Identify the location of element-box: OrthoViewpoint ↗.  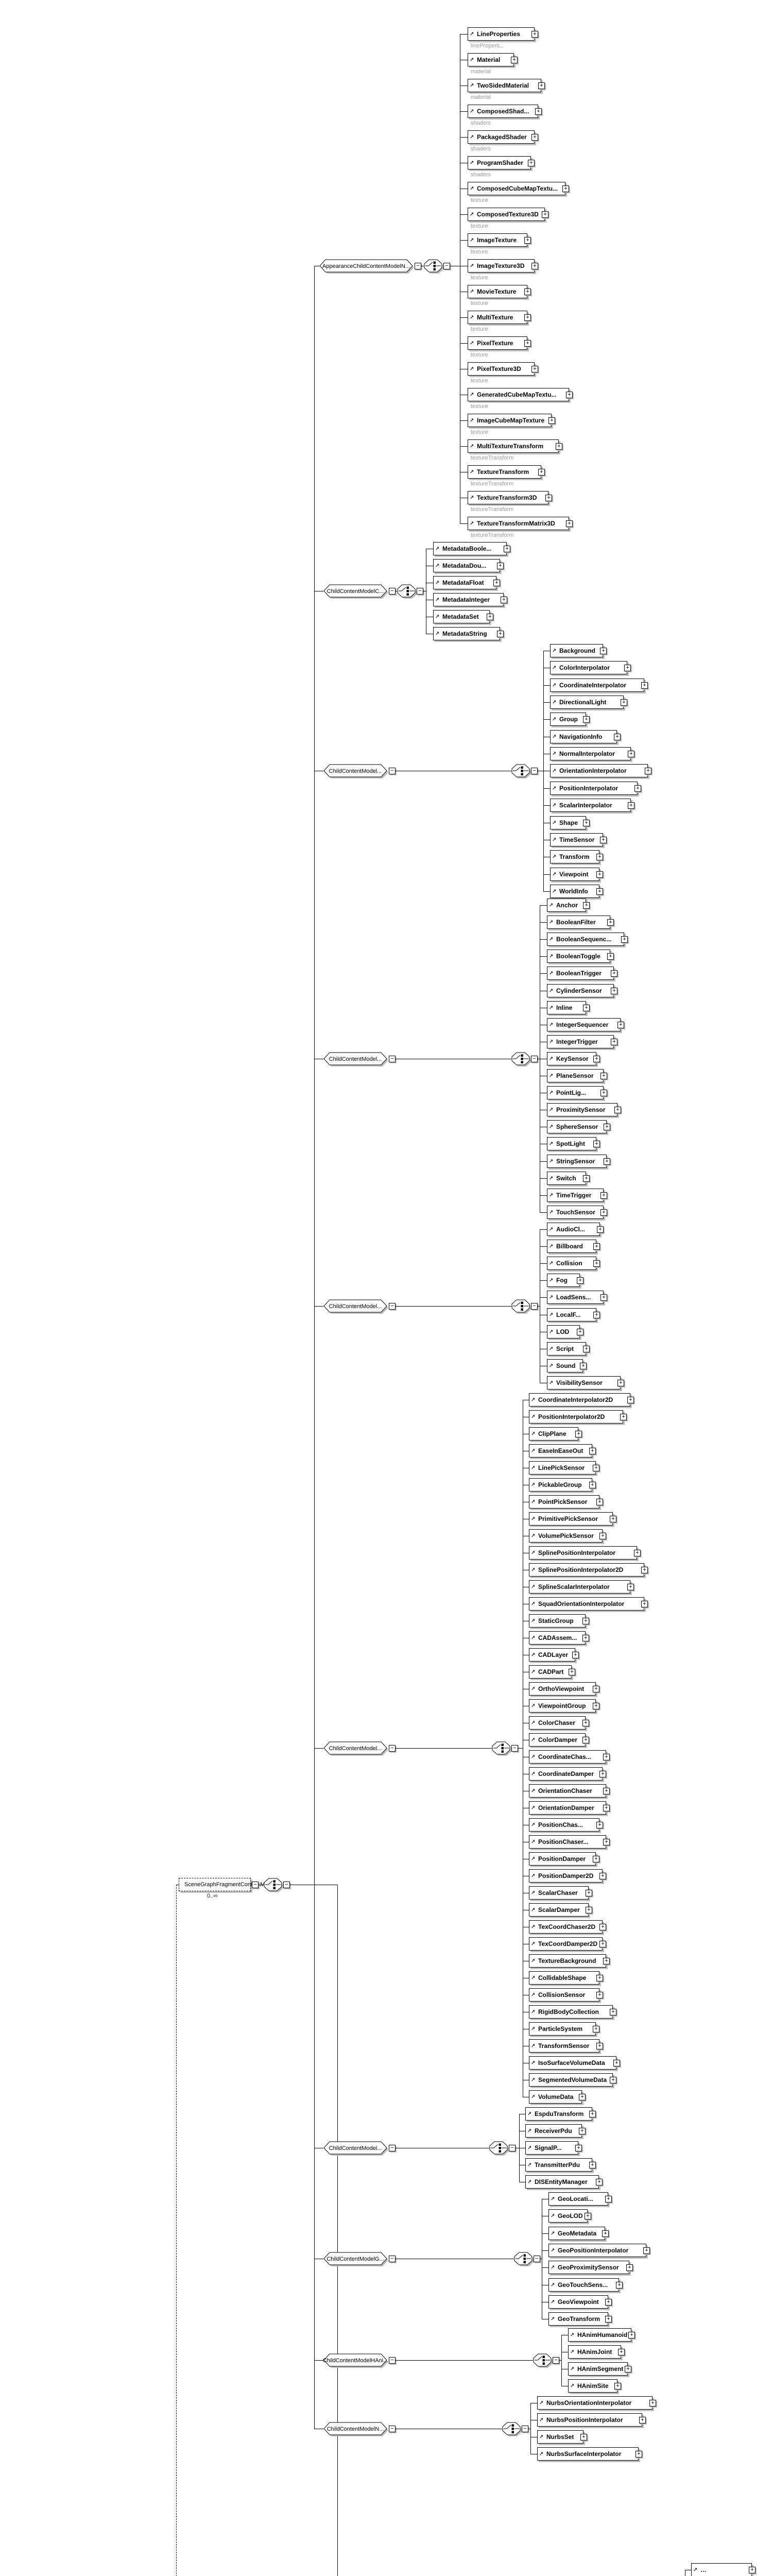
(562, 1689).